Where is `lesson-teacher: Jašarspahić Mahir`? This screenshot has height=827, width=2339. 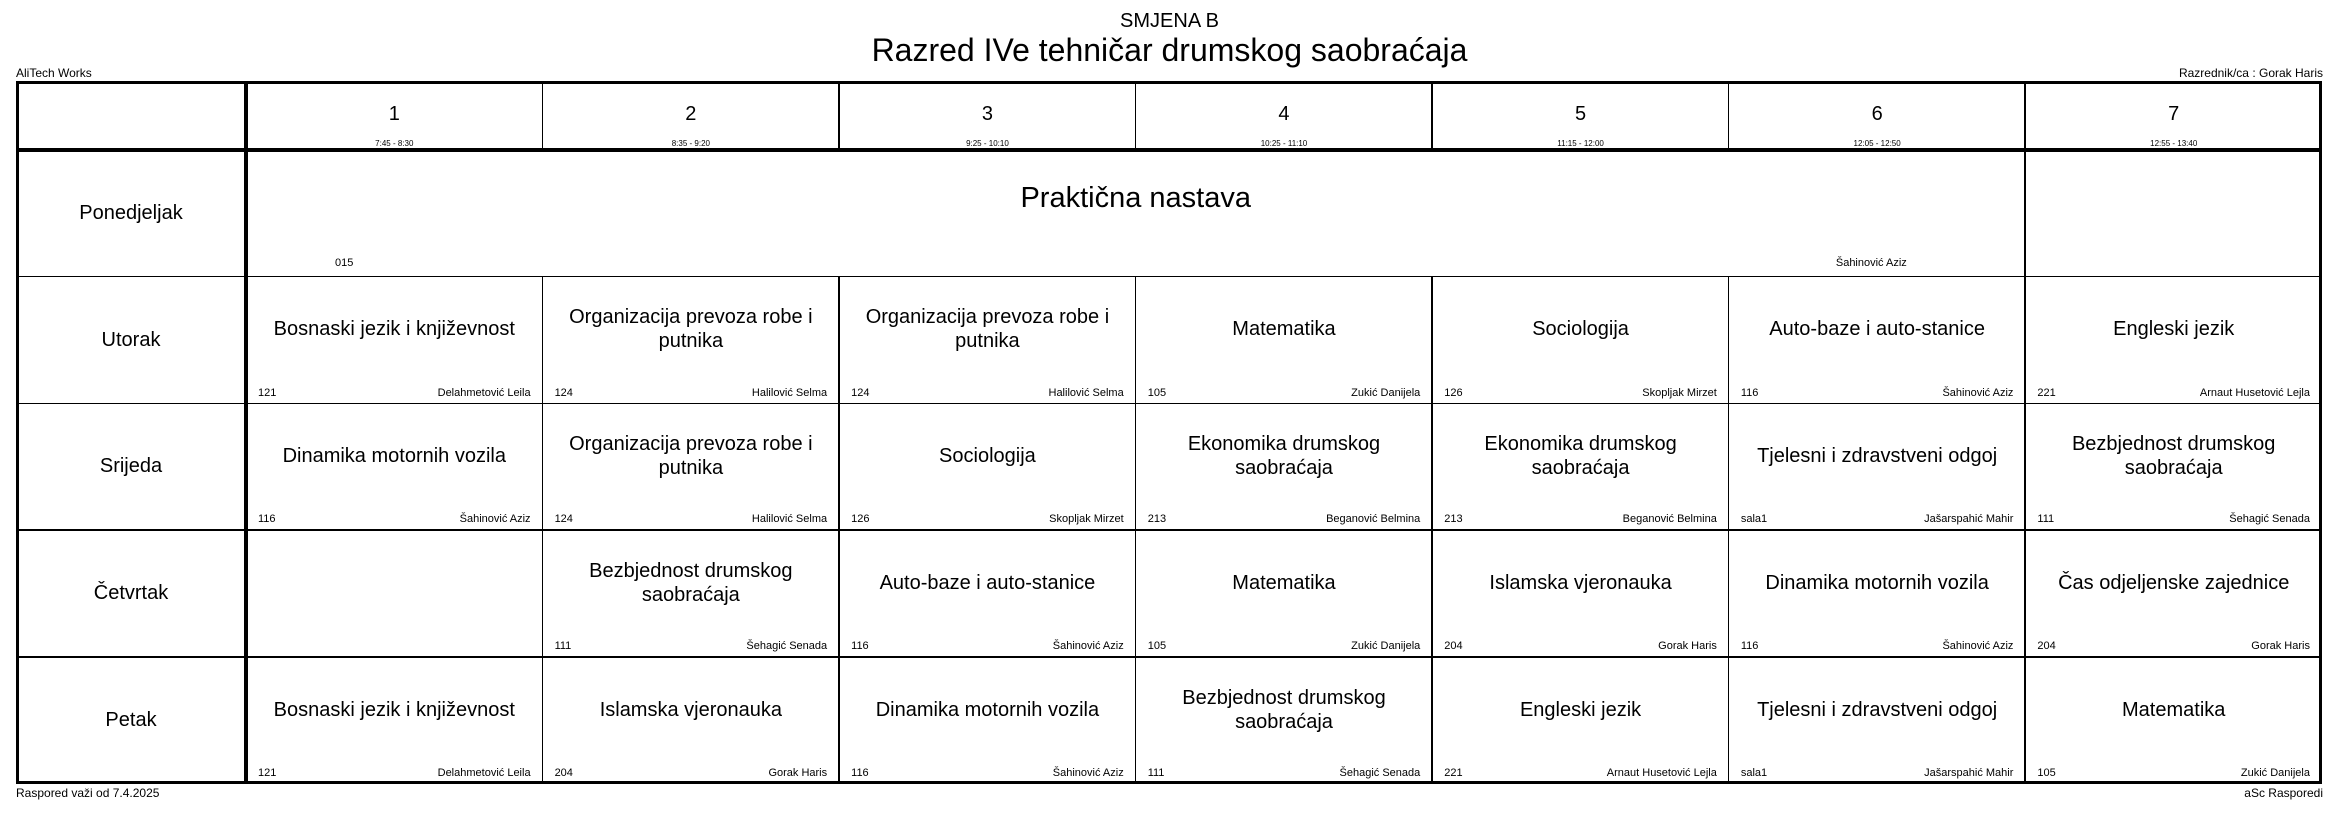 lesson-teacher: Jašarspahić Mahir is located at coordinates (1969, 772).